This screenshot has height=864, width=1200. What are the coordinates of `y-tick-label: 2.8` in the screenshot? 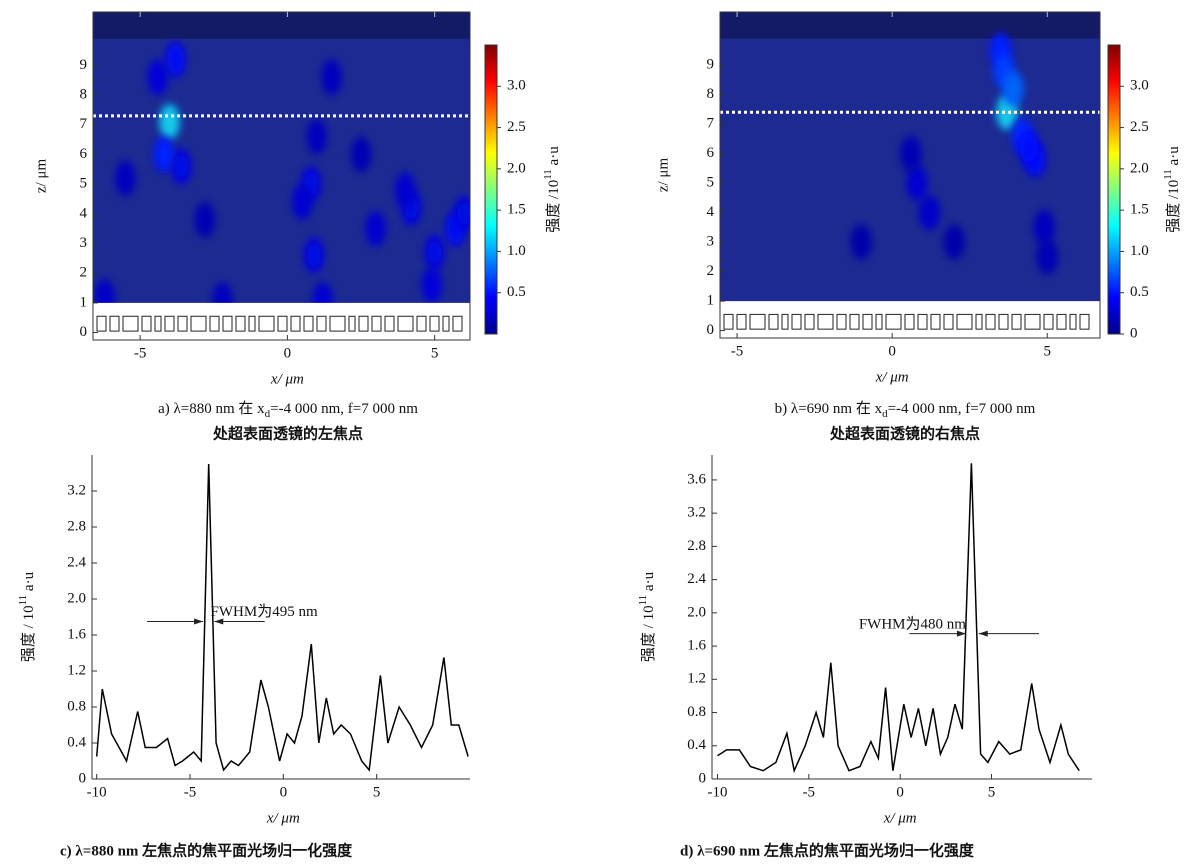 It's located at (696, 546).